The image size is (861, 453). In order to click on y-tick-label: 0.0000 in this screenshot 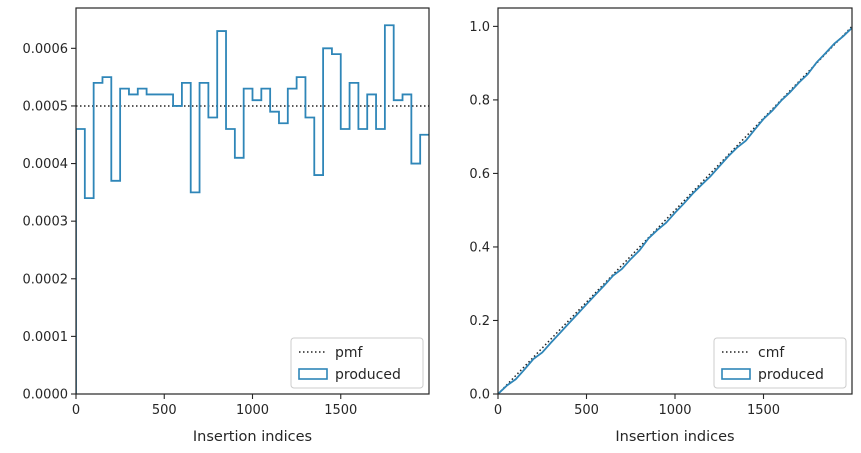, I will do `click(46, 395)`.